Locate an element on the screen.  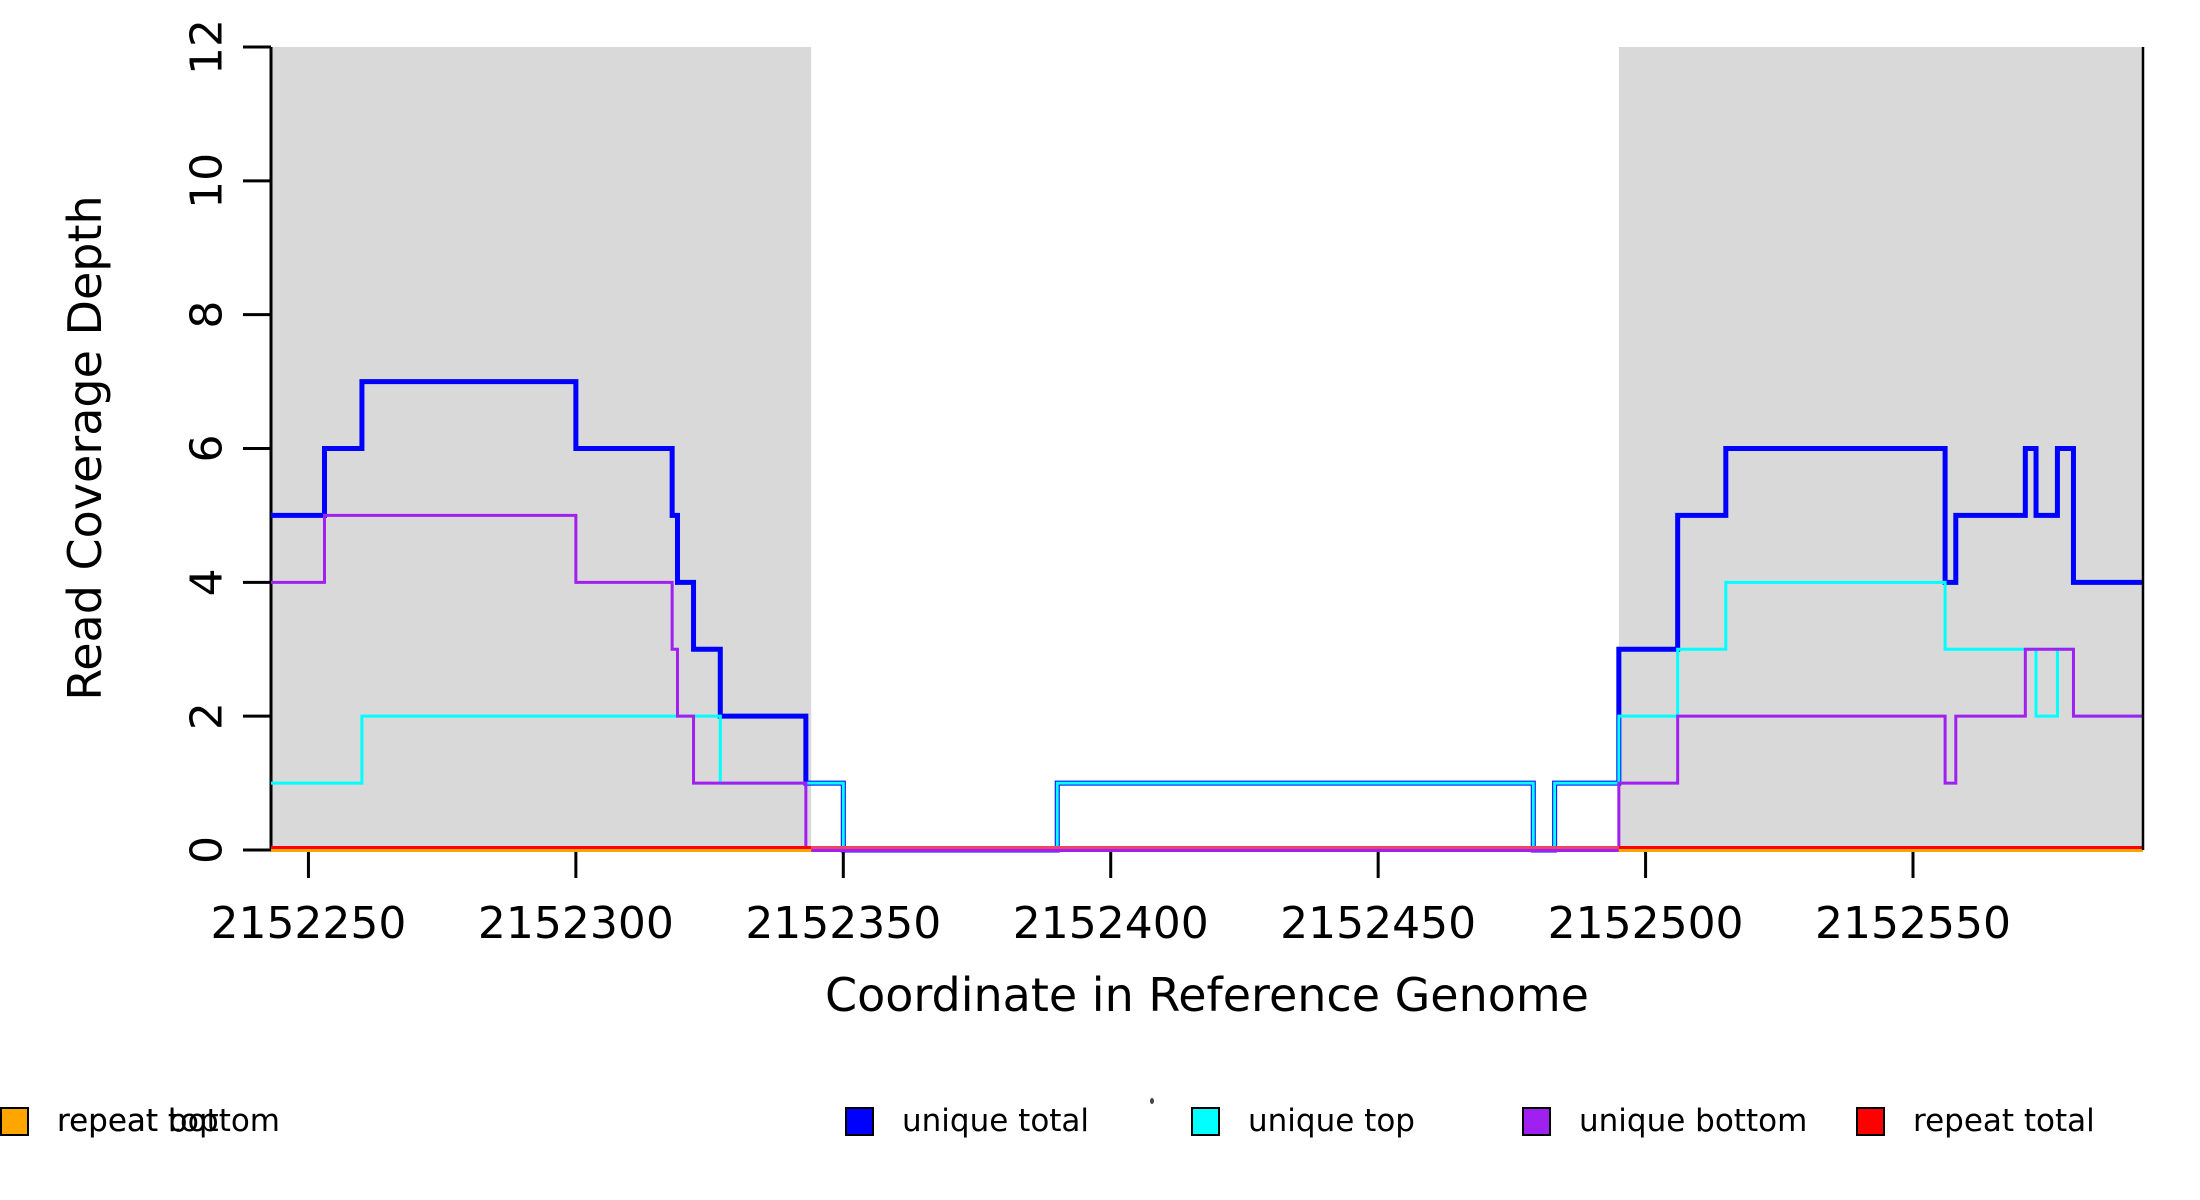
legend-item-repeat-bottom: repeat bottom is located at coordinates (140, 1121).